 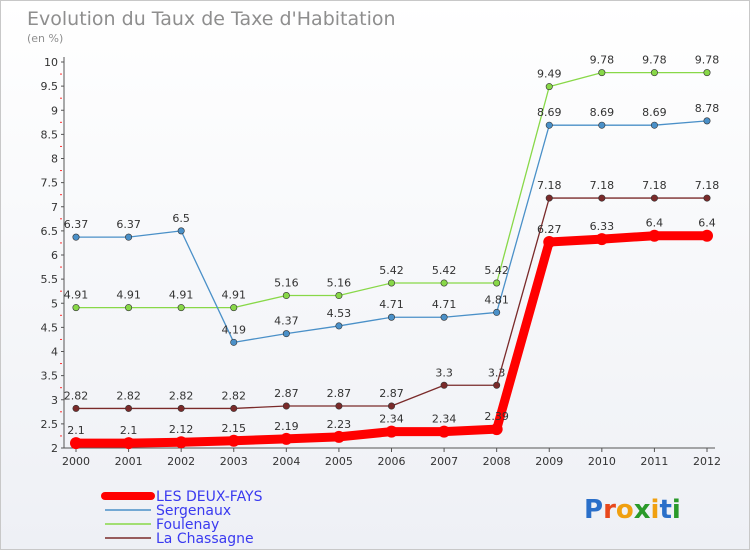 What do you see at coordinates (193, 511) in the screenshot?
I see `legend-label: Sergenaux` at bounding box center [193, 511].